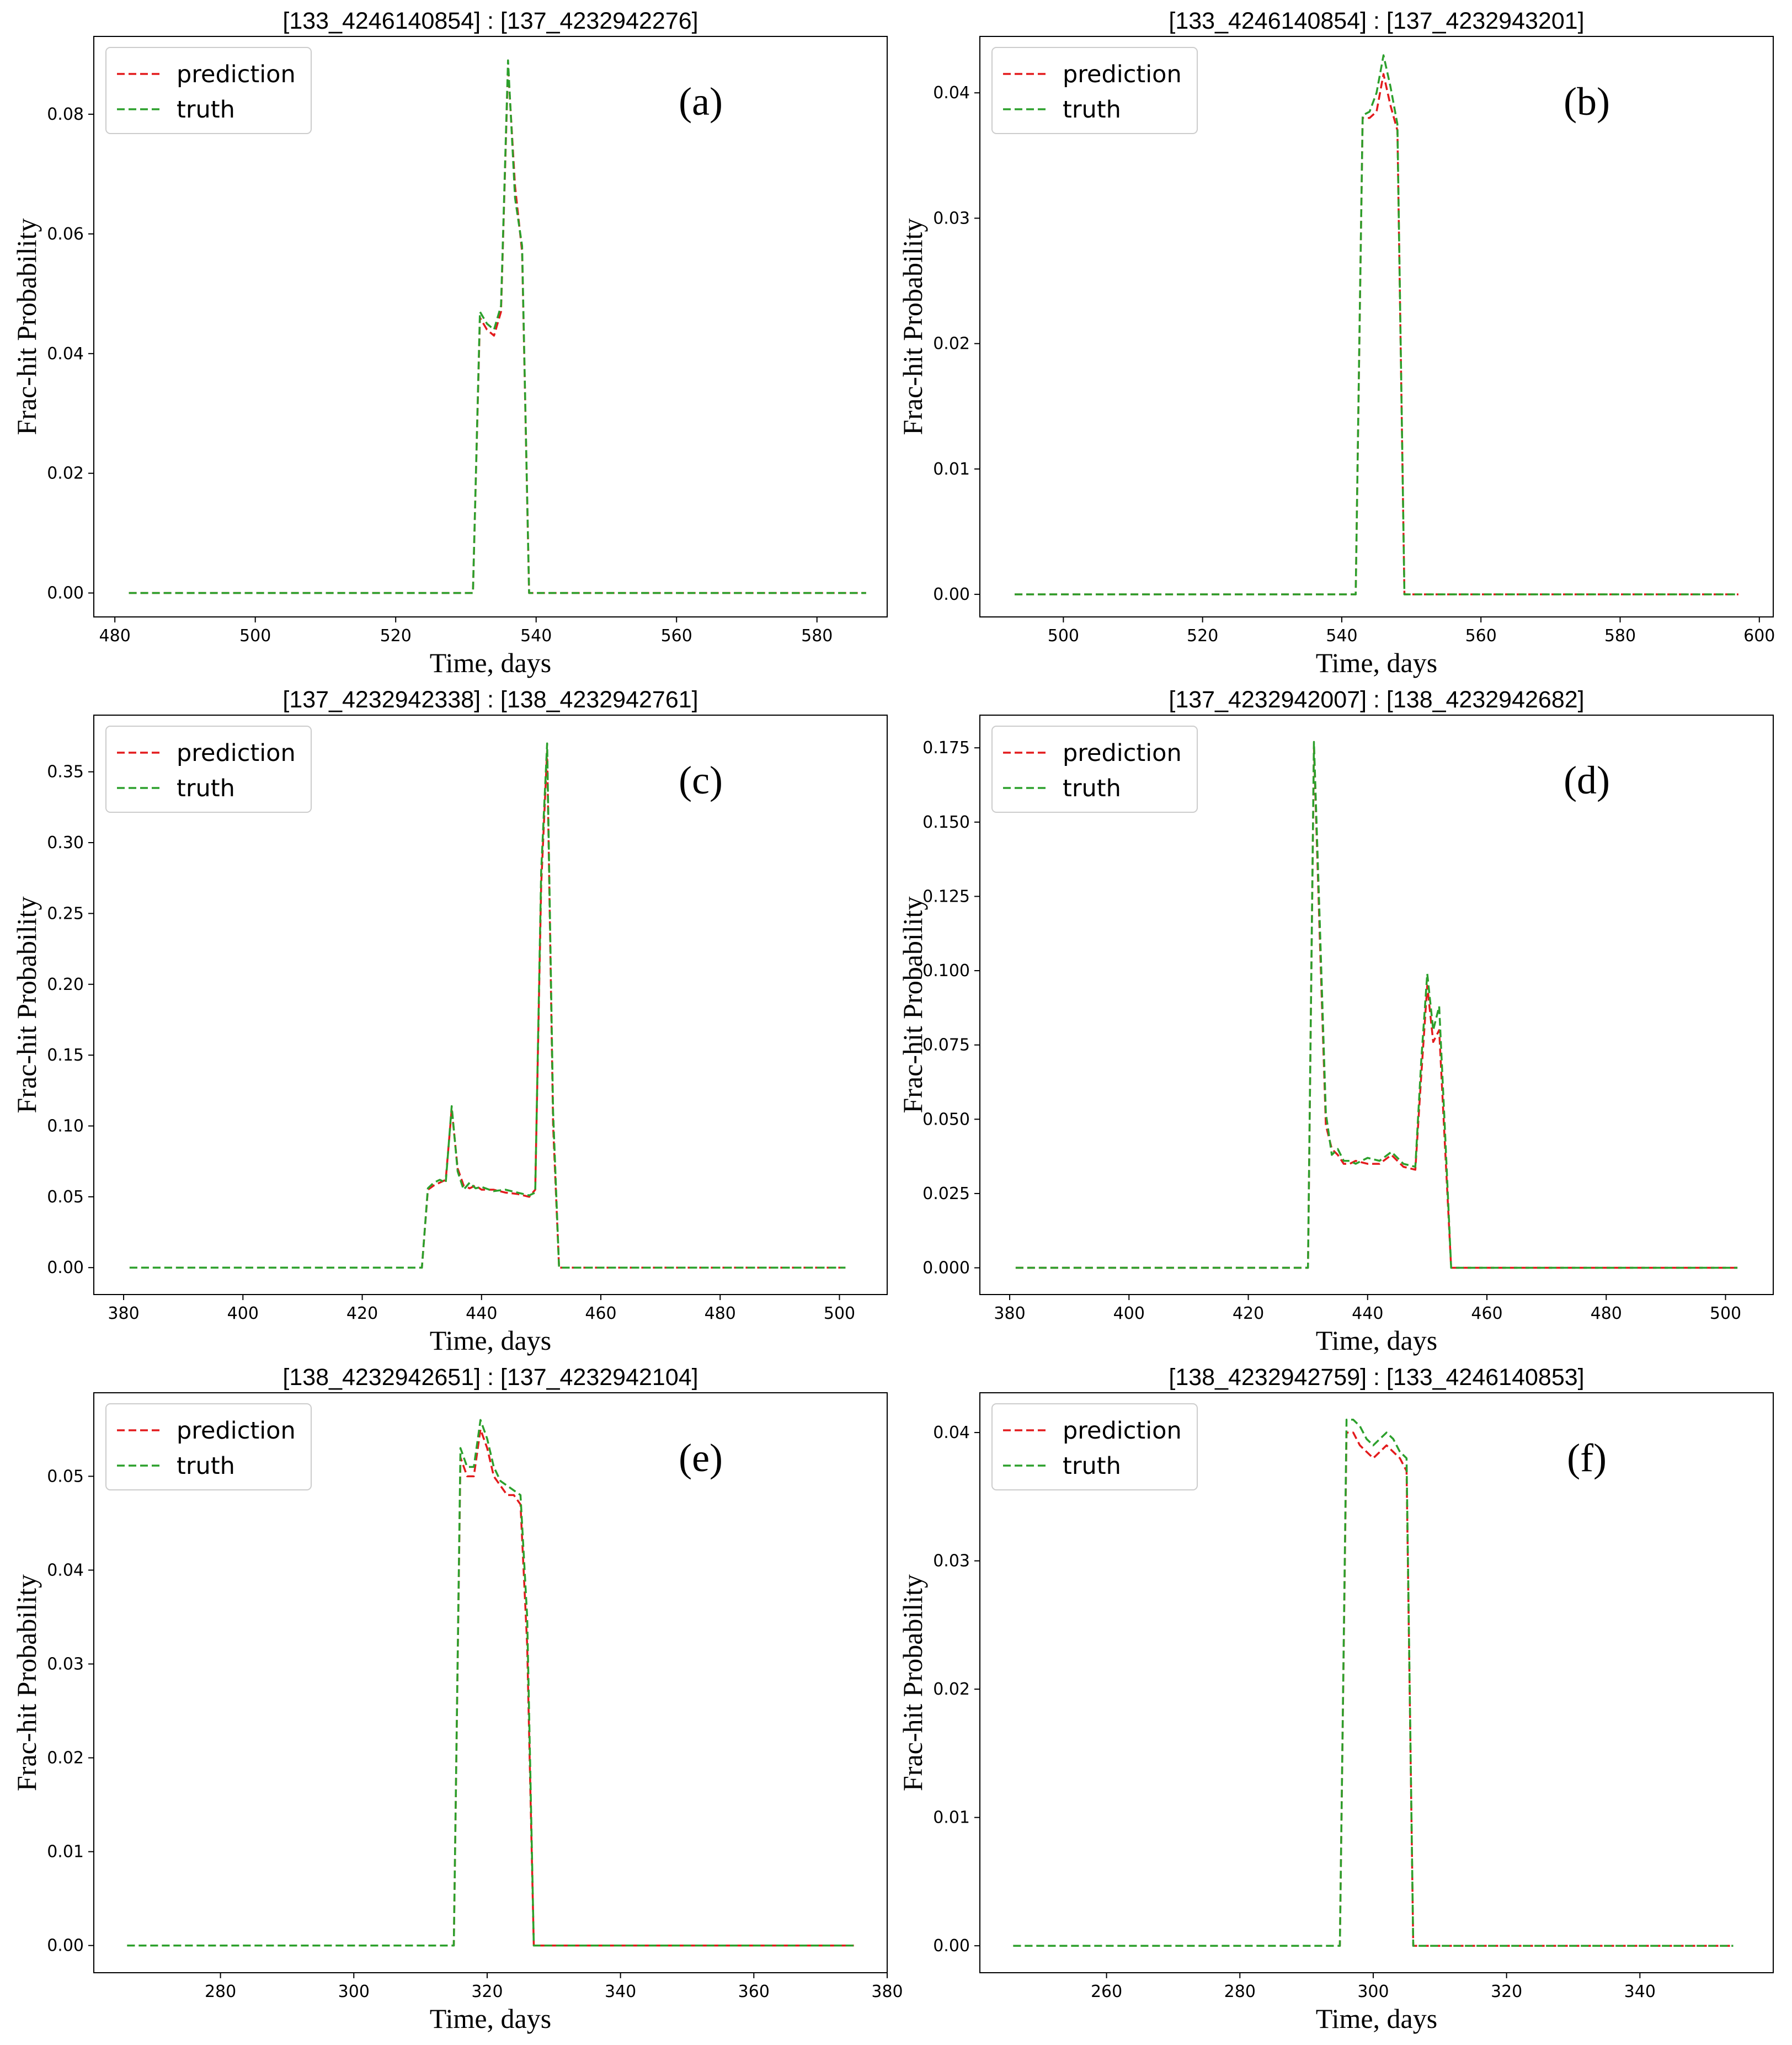  Describe the element at coordinates (701, 1458) in the screenshot. I see `panel-label: (e)` at that location.